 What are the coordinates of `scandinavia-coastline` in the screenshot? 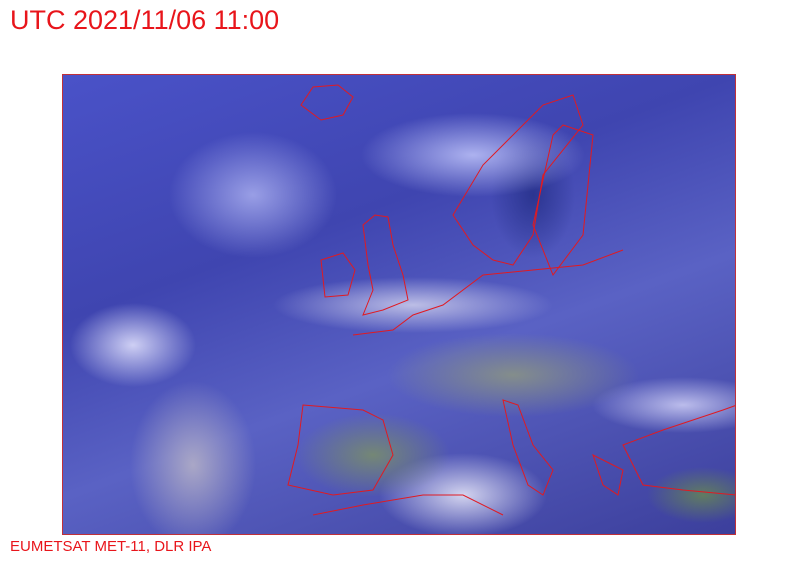 It's located at (518, 180).